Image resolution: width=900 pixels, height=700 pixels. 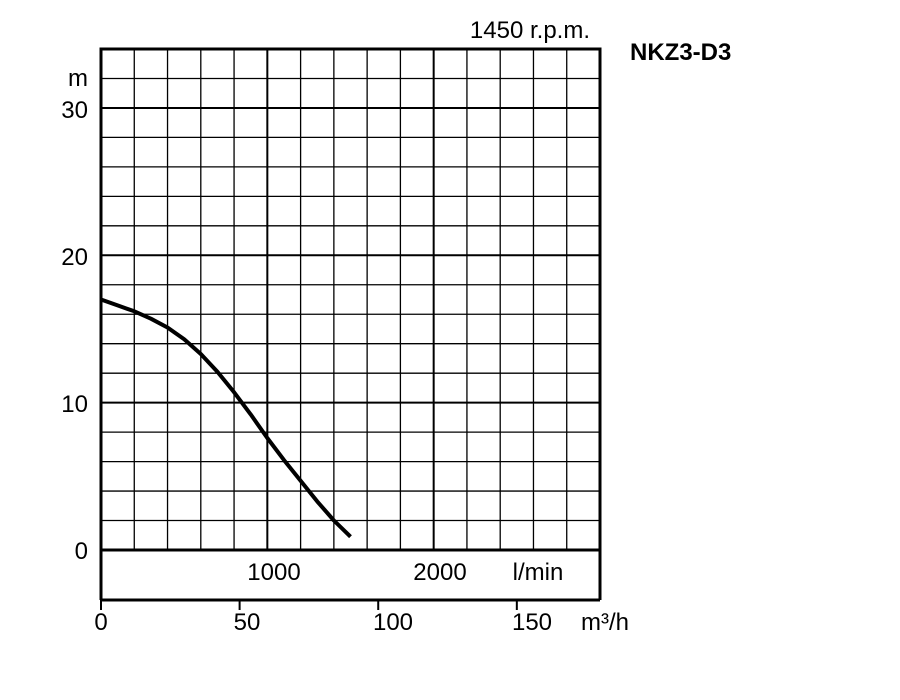 What do you see at coordinates (81, 551) in the screenshot?
I see `y-tick-label: 0` at bounding box center [81, 551].